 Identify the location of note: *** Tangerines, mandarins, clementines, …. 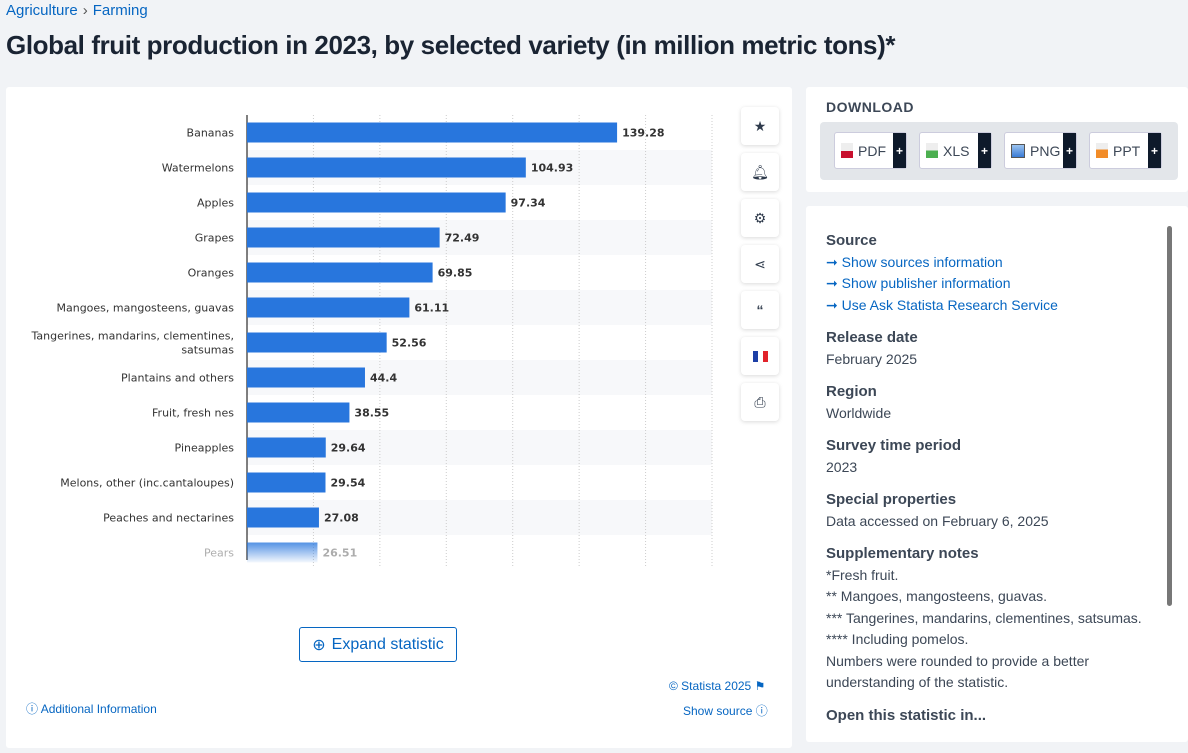
(984, 617).